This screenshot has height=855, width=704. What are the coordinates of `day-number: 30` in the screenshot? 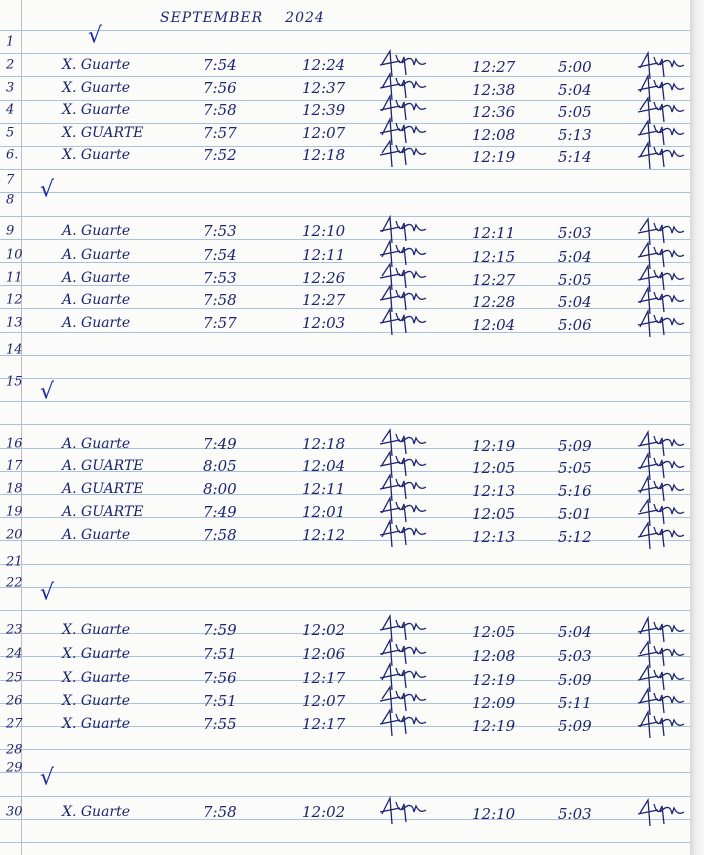 It's located at (14, 812).